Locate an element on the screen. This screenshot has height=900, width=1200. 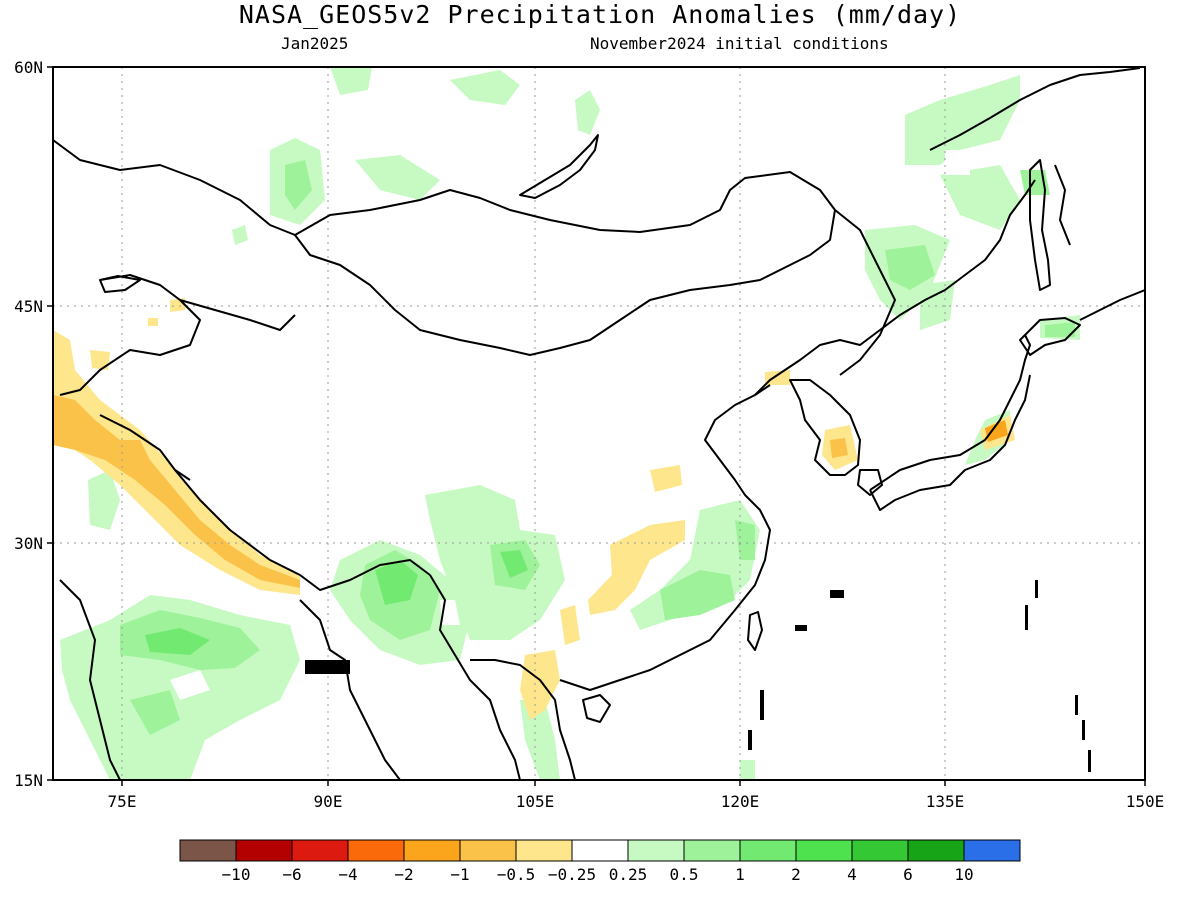
colorbar-label: −10 is located at coordinates (236, 874).